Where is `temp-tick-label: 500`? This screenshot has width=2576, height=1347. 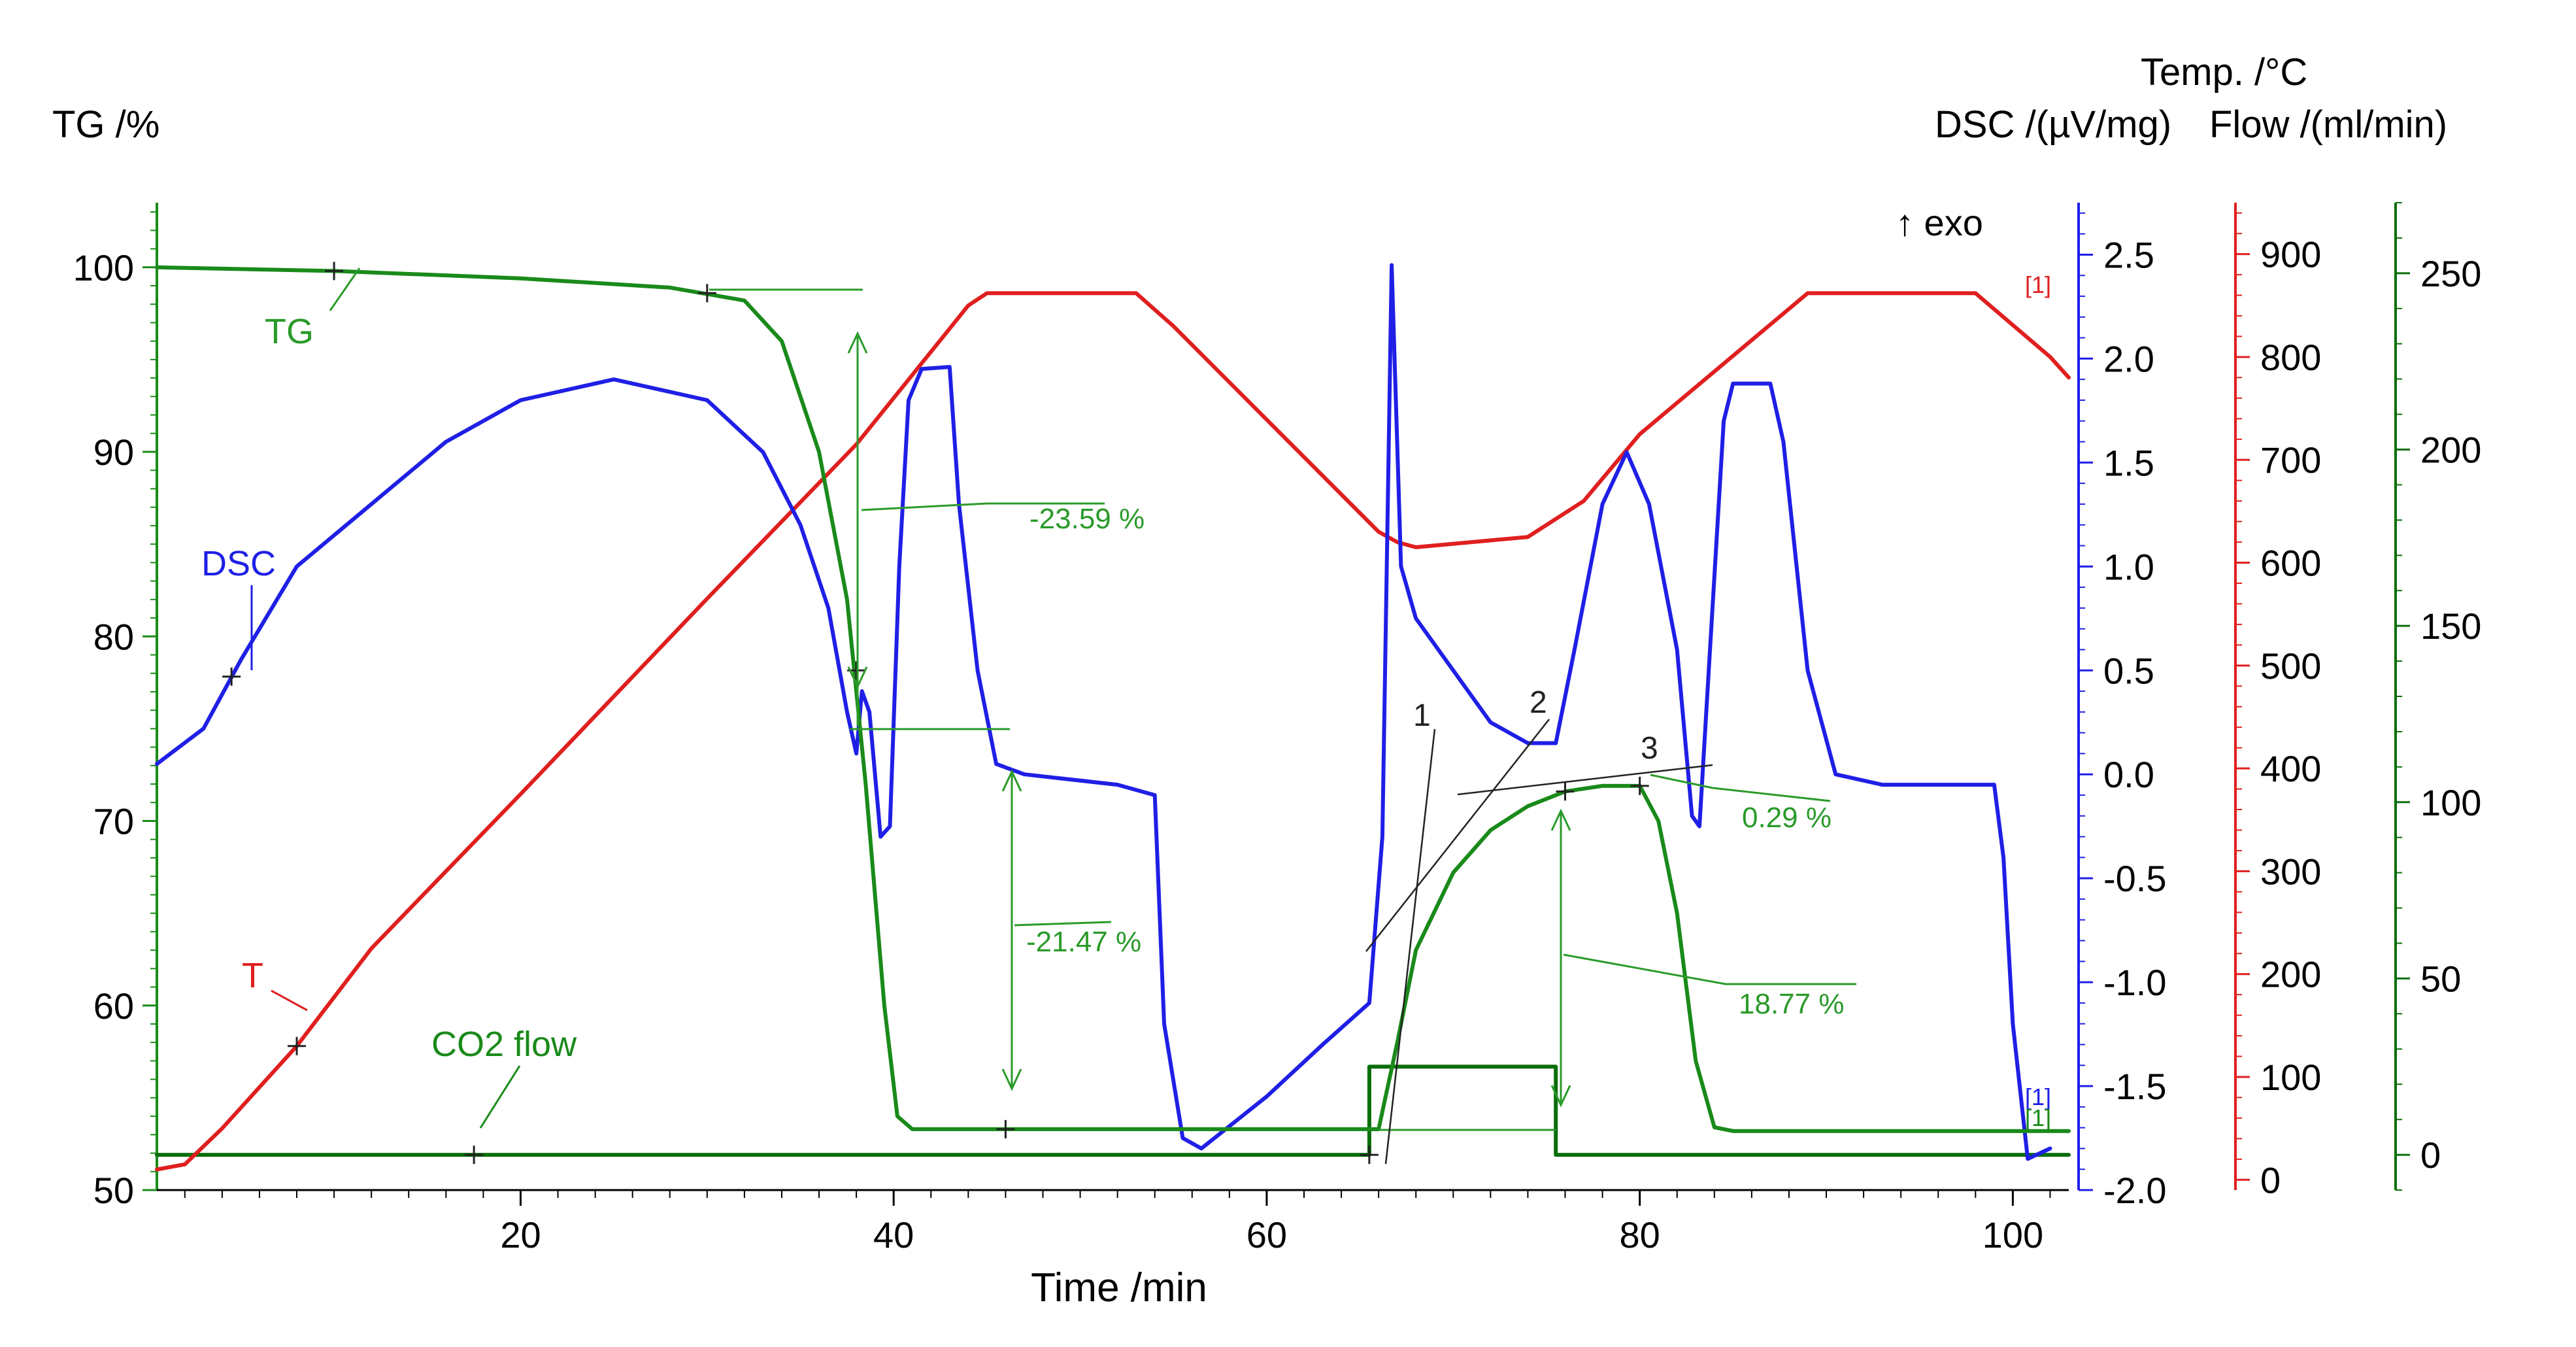 temp-tick-label: 500 is located at coordinates (2291, 666).